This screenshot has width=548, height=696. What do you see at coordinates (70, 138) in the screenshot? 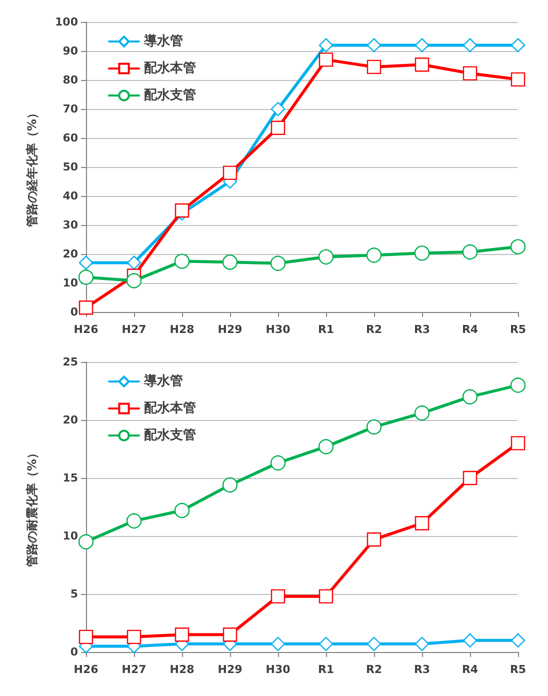
I see `y-tick-label: 60` at bounding box center [70, 138].